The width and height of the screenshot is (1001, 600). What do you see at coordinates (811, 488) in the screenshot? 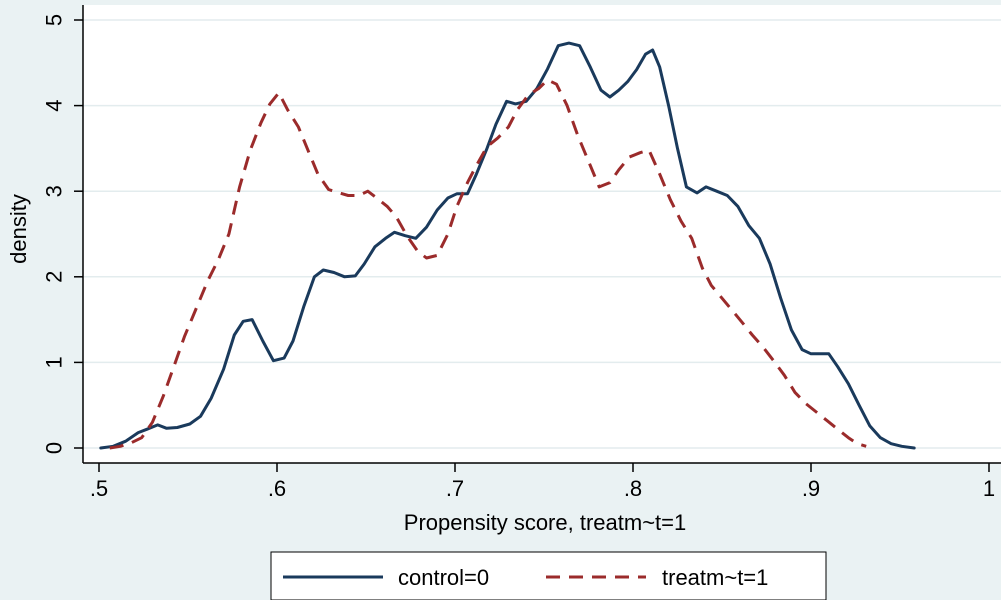
I see `x-tick-label: .9` at bounding box center [811, 488].